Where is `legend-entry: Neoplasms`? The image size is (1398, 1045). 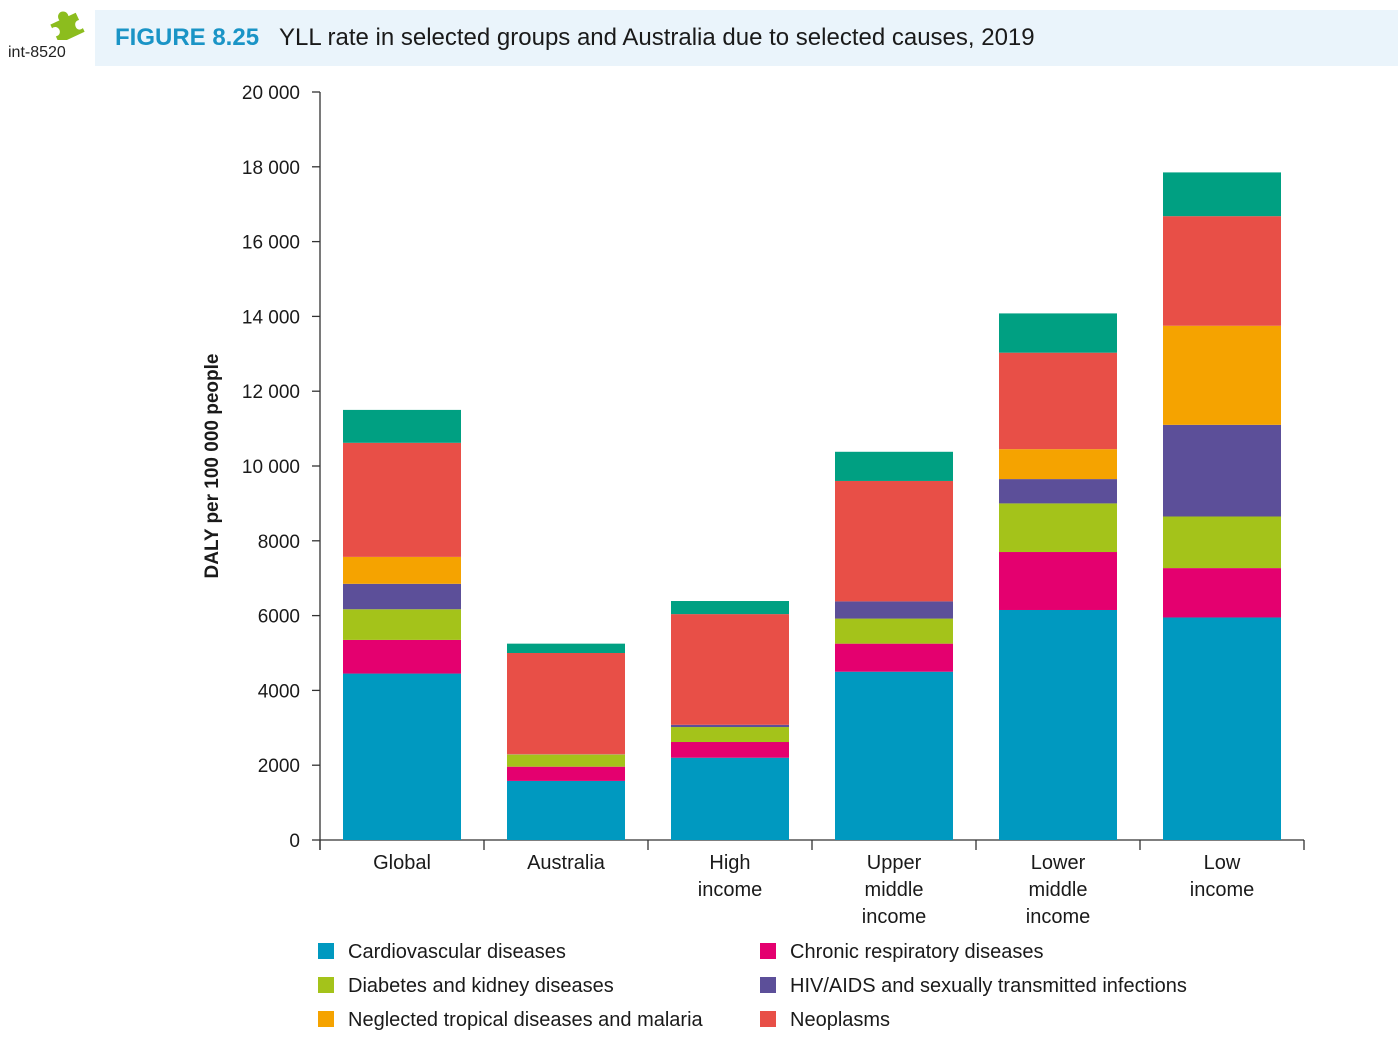 legend-entry: Neoplasms is located at coordinates (840, 1020).